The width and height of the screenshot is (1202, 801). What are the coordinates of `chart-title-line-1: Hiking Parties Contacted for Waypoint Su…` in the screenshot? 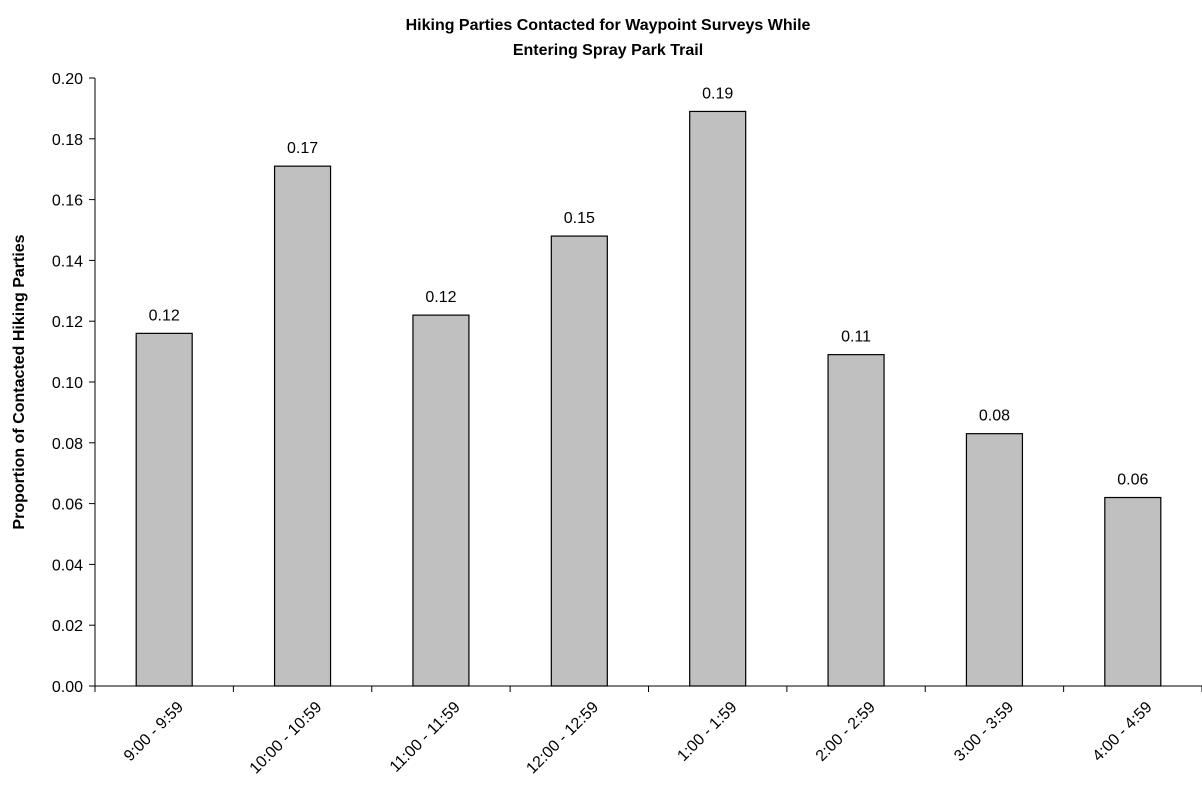 It's located at (608, 25).